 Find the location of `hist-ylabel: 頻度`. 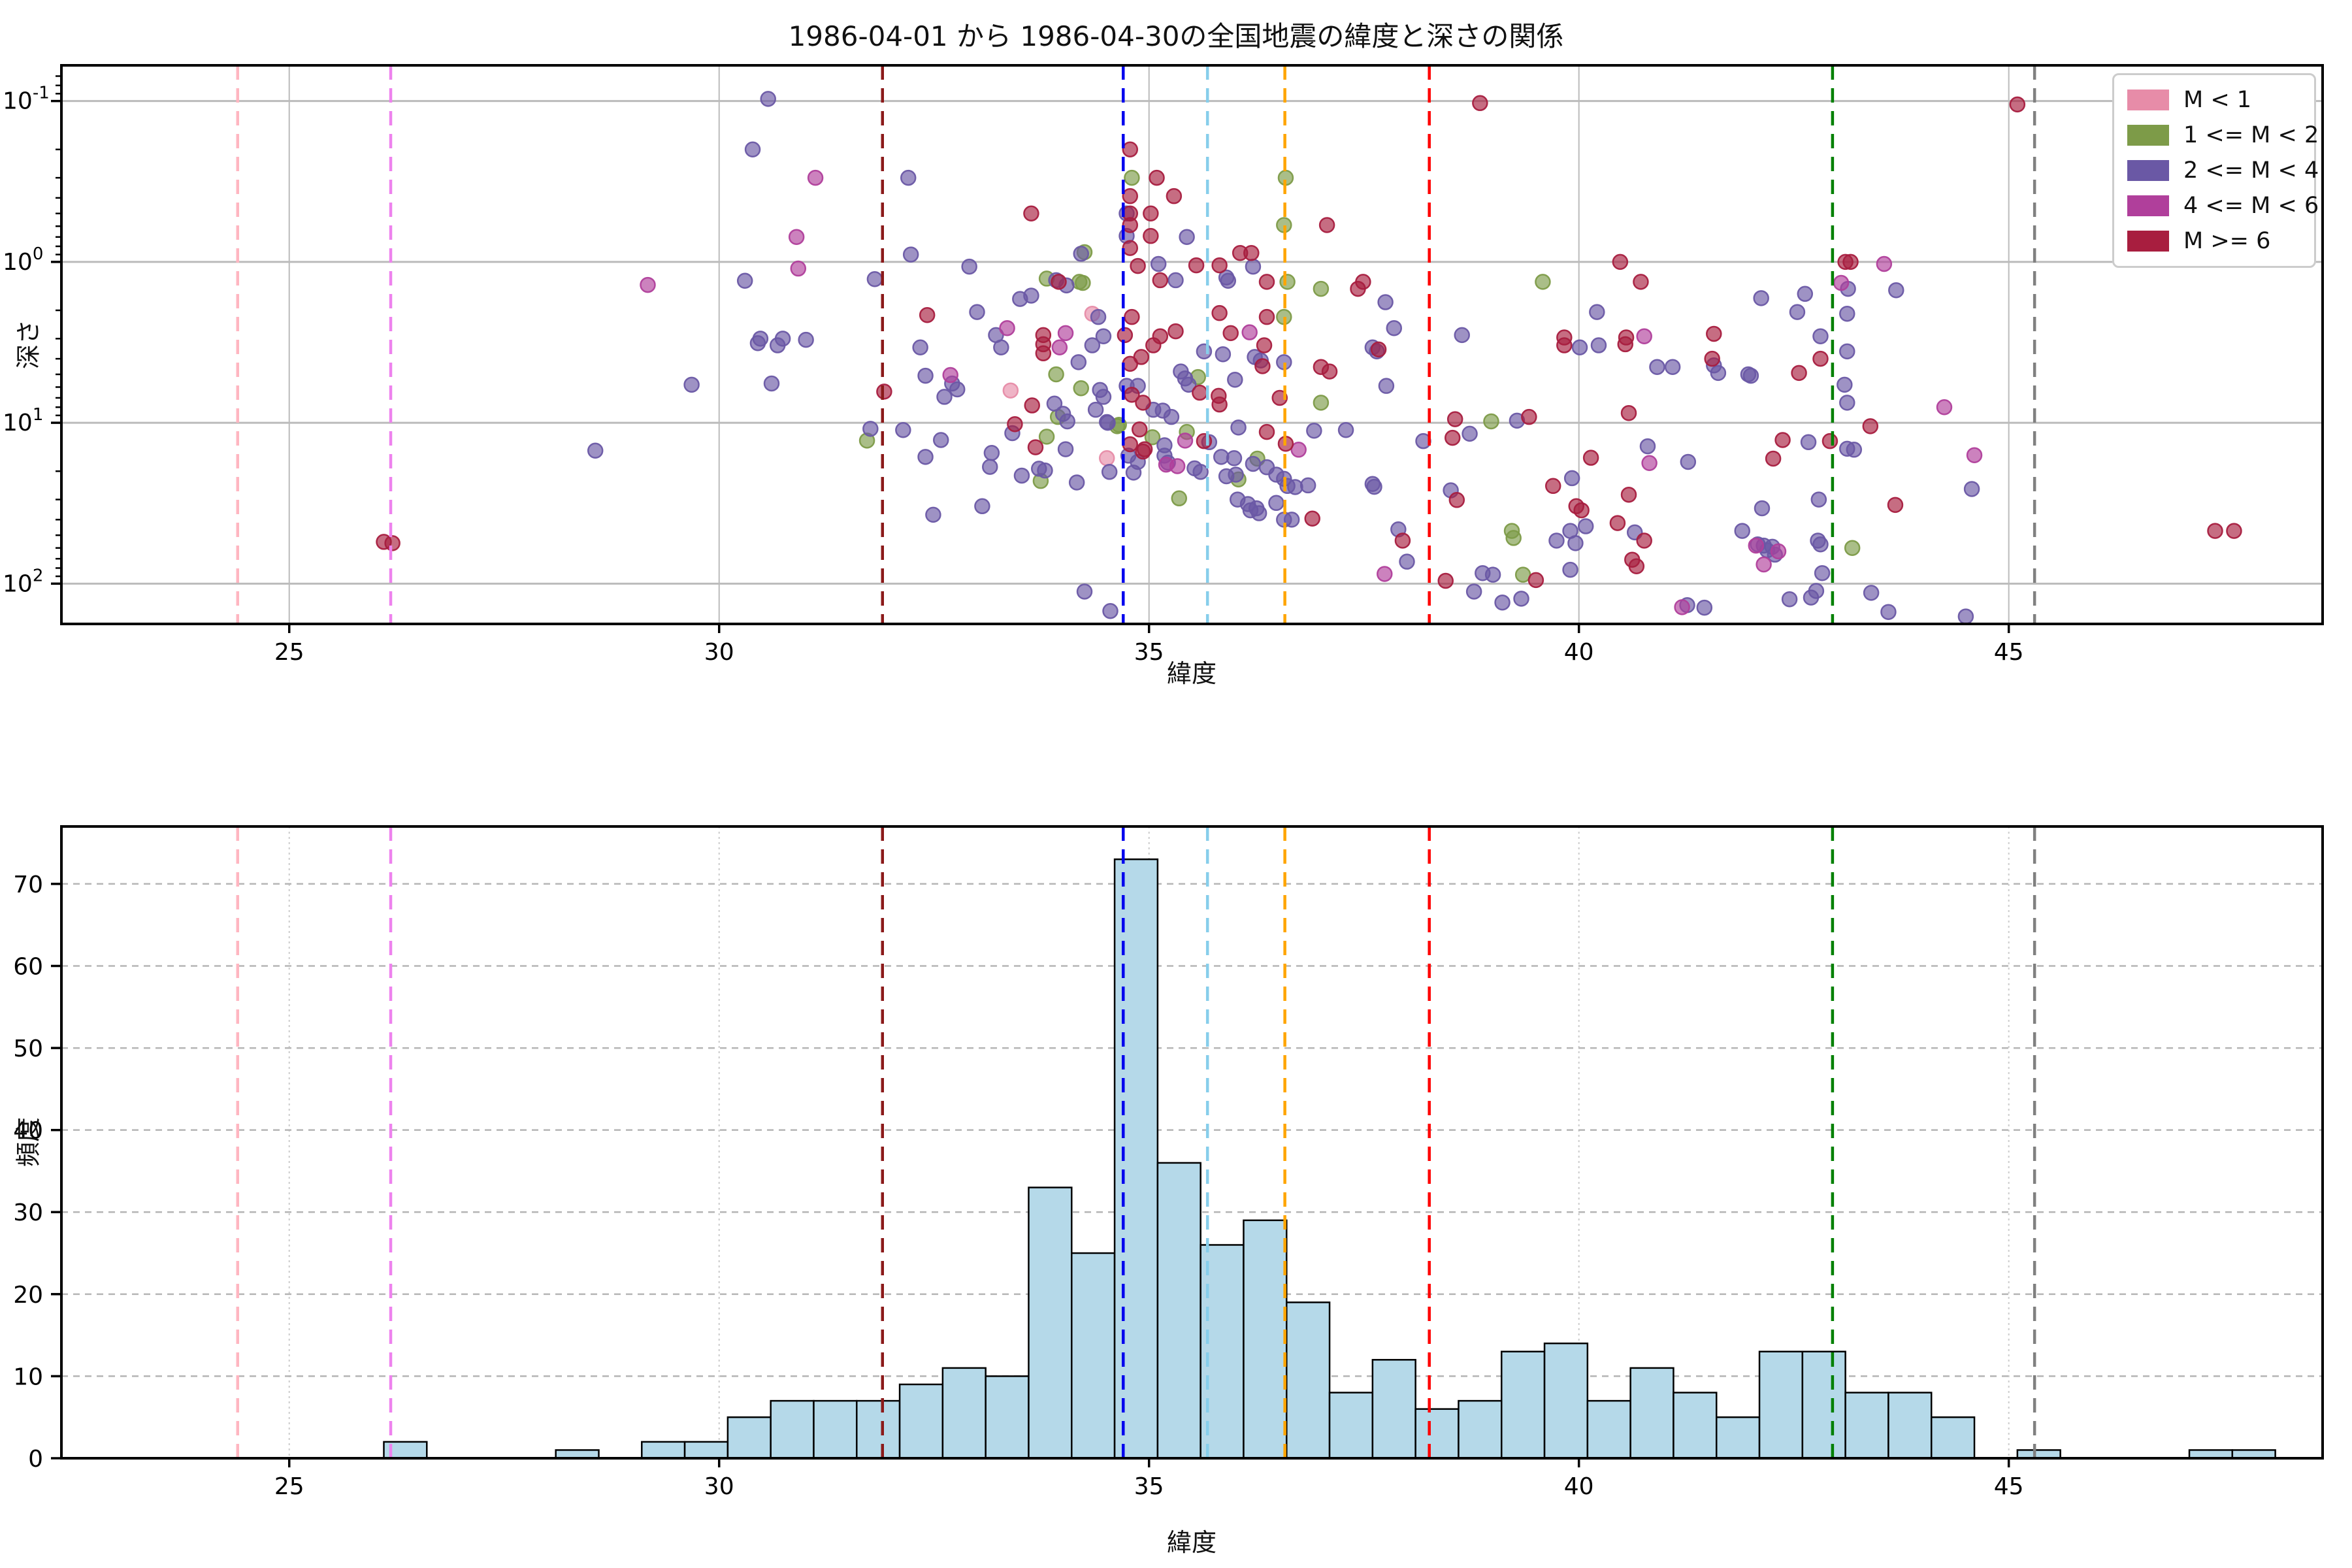

hist-ylabel: 頻度 is located at coordinates (28, 1142).